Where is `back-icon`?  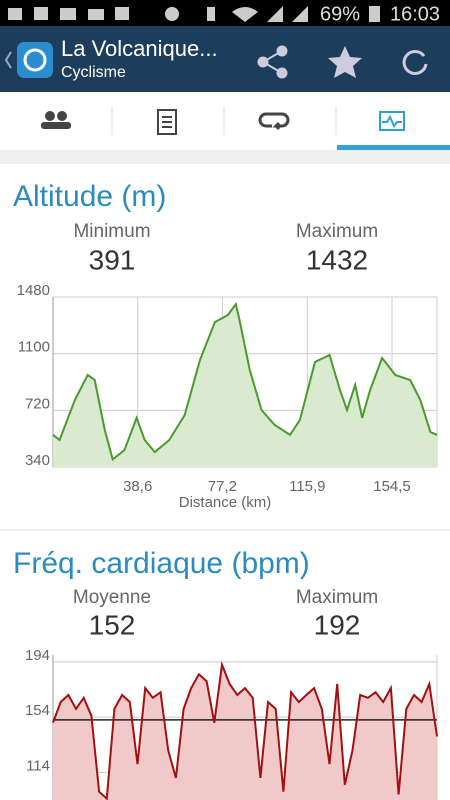
back-icon is located at coordinates (8, 60).